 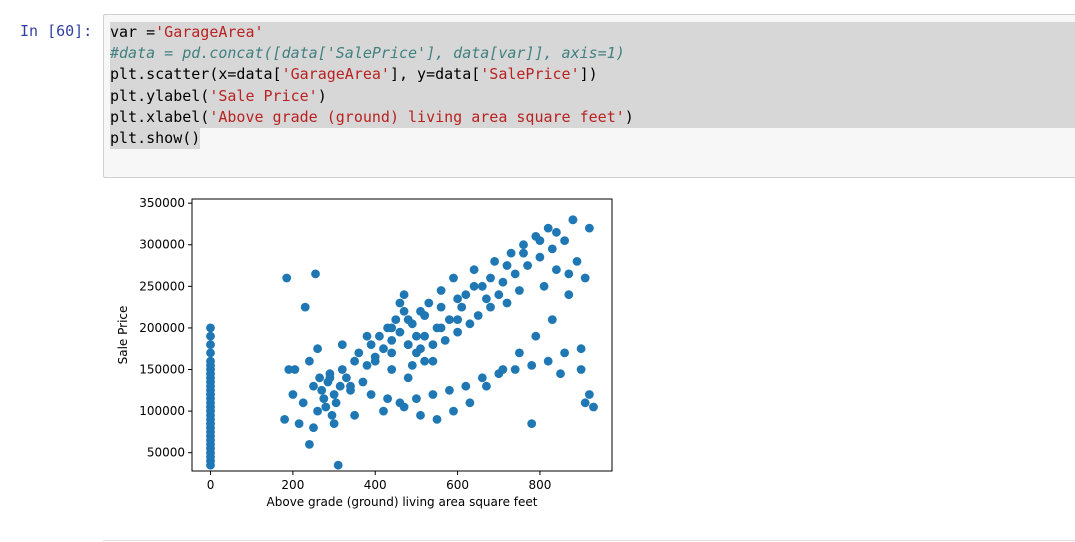 What do you see at coordinates (530, 74) in the screenshot?
I see `code-string: 'SalePrice'` at bounding box center [530, 74].